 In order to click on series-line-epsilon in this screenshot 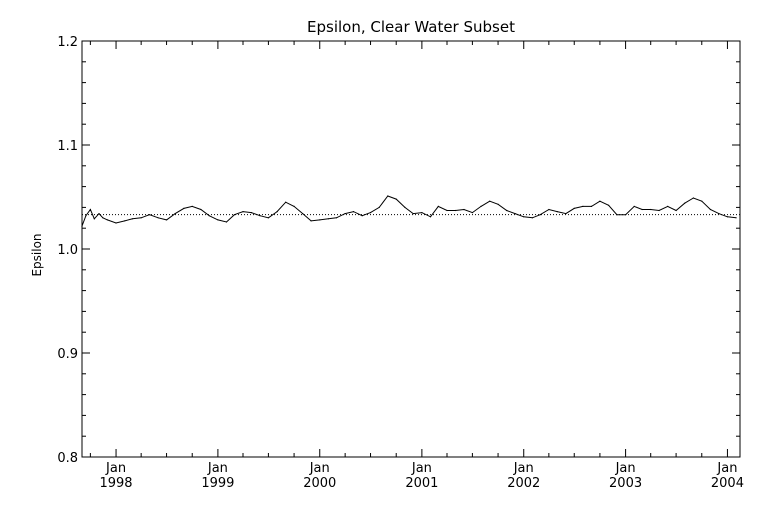, I will do `click(409, 211)`.